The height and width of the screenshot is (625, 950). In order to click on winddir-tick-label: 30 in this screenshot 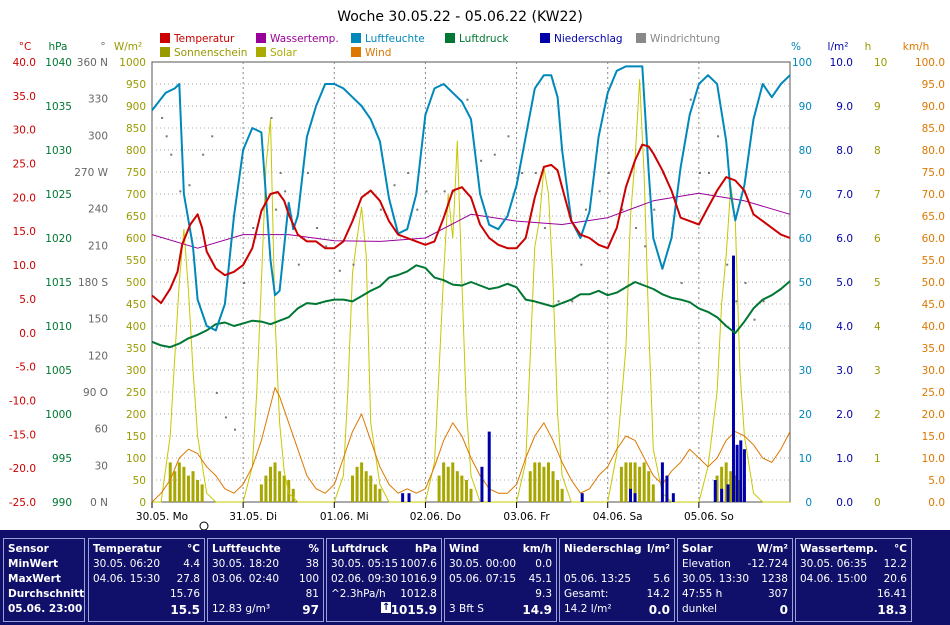, I will do `click(101, 466)`.